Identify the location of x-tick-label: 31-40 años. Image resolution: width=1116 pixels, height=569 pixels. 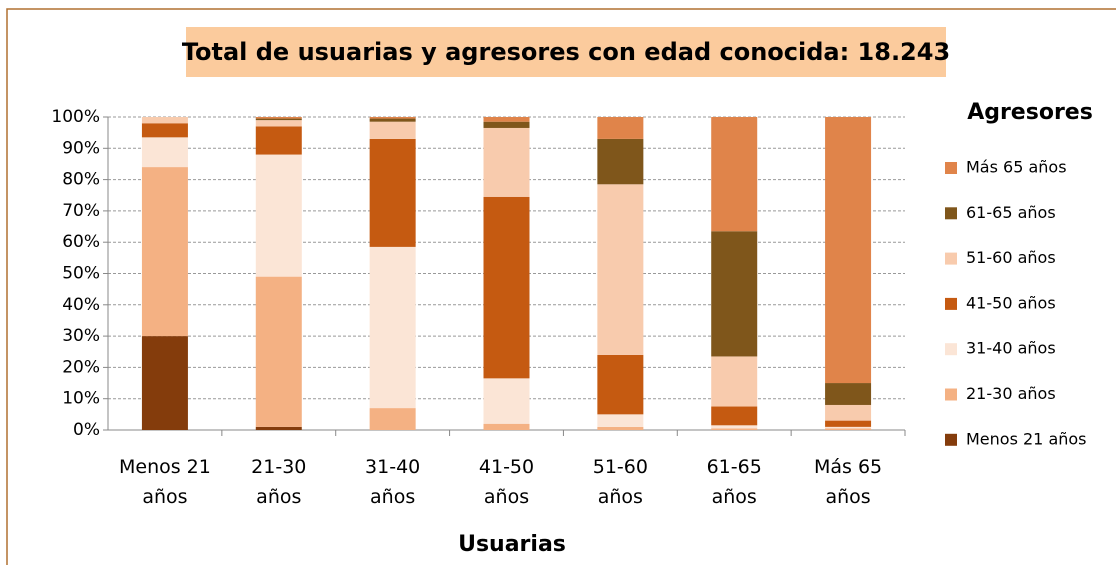
(392, 482).